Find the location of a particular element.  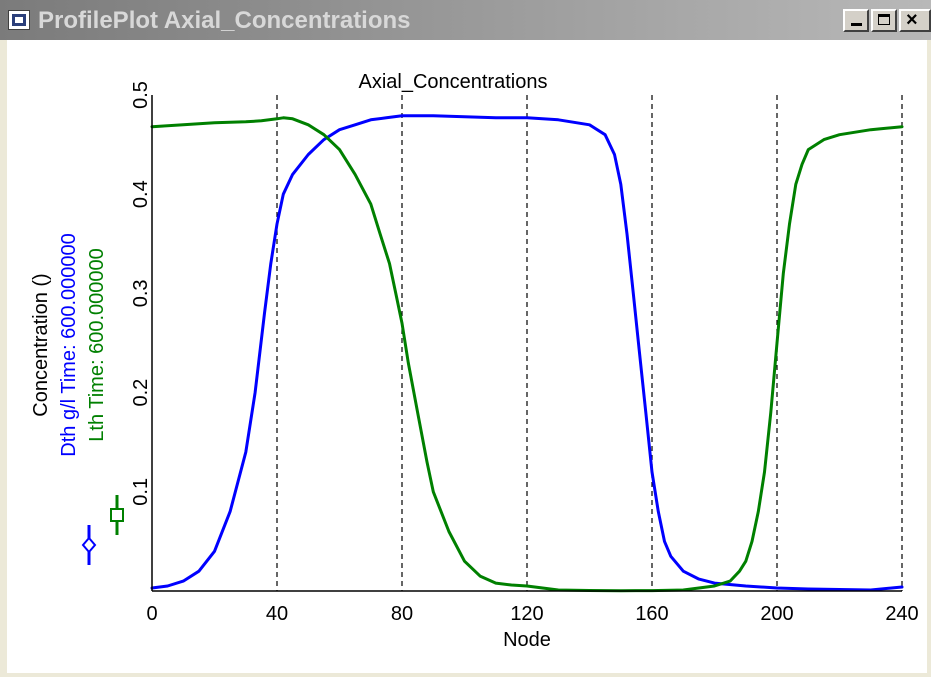

legend-label-lth: Lth Time: 600.000000 is located at coordinates (97, 344).